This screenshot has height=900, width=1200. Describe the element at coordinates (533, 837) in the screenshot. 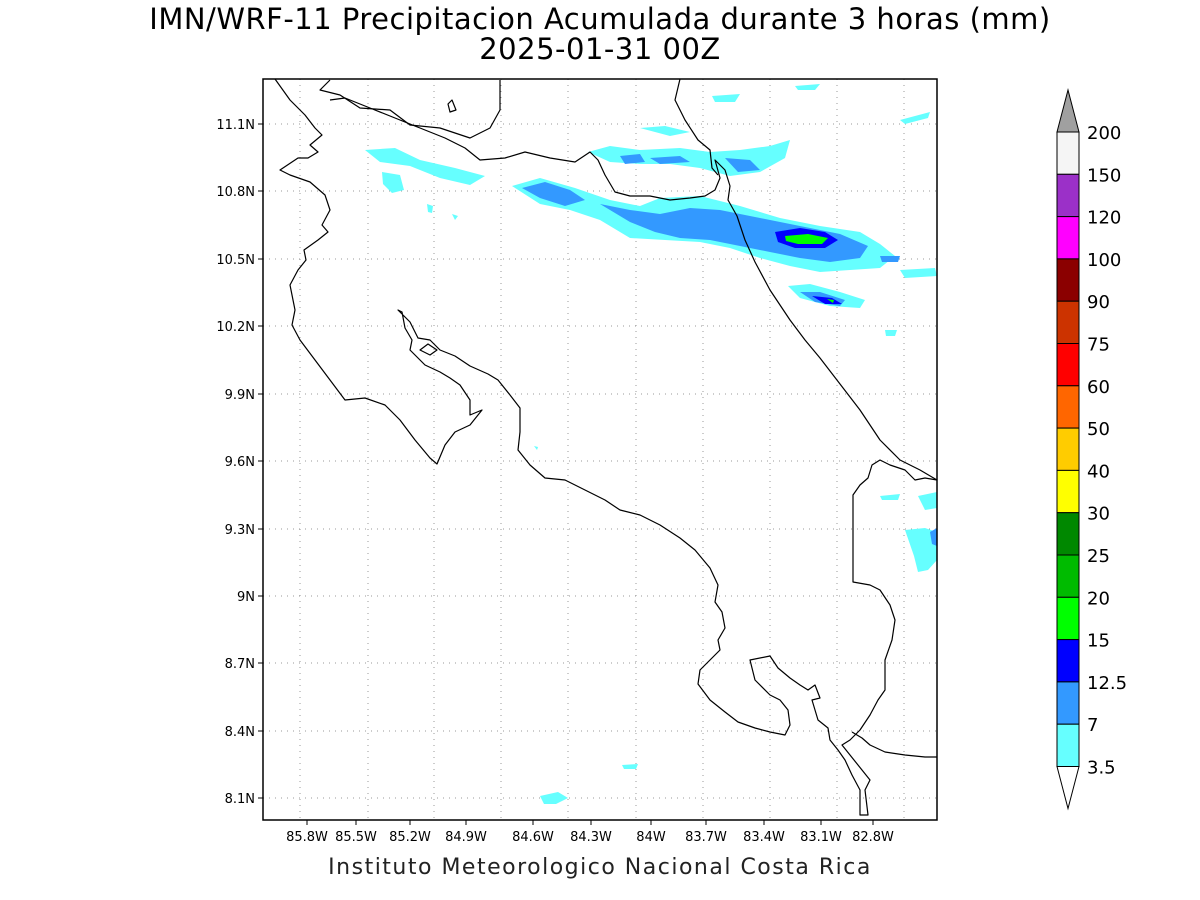

I see `lon-tick-label: 84.6W` at that location.